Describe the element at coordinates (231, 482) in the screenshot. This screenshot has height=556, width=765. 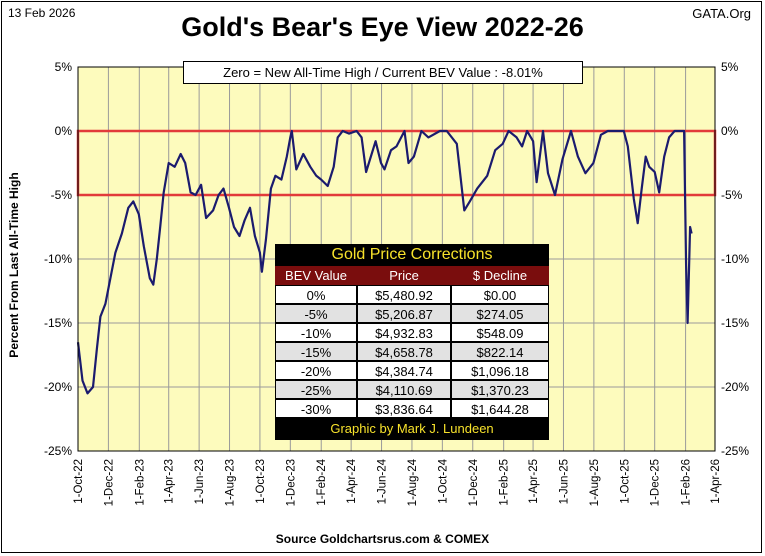
I see `x-tick-label: 1-Aug-23` at that location.